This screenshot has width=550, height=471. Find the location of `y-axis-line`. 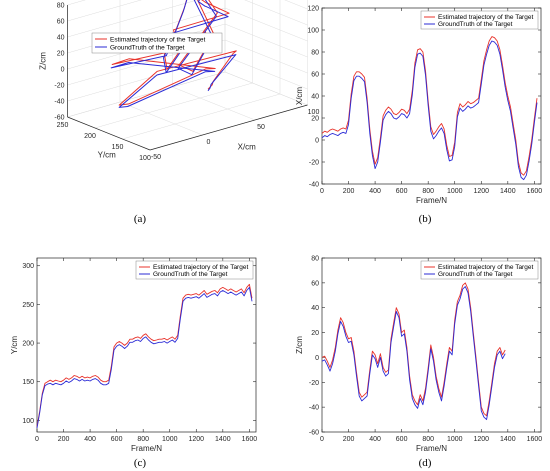

y-axis-line is located at coordinates (109, 133).